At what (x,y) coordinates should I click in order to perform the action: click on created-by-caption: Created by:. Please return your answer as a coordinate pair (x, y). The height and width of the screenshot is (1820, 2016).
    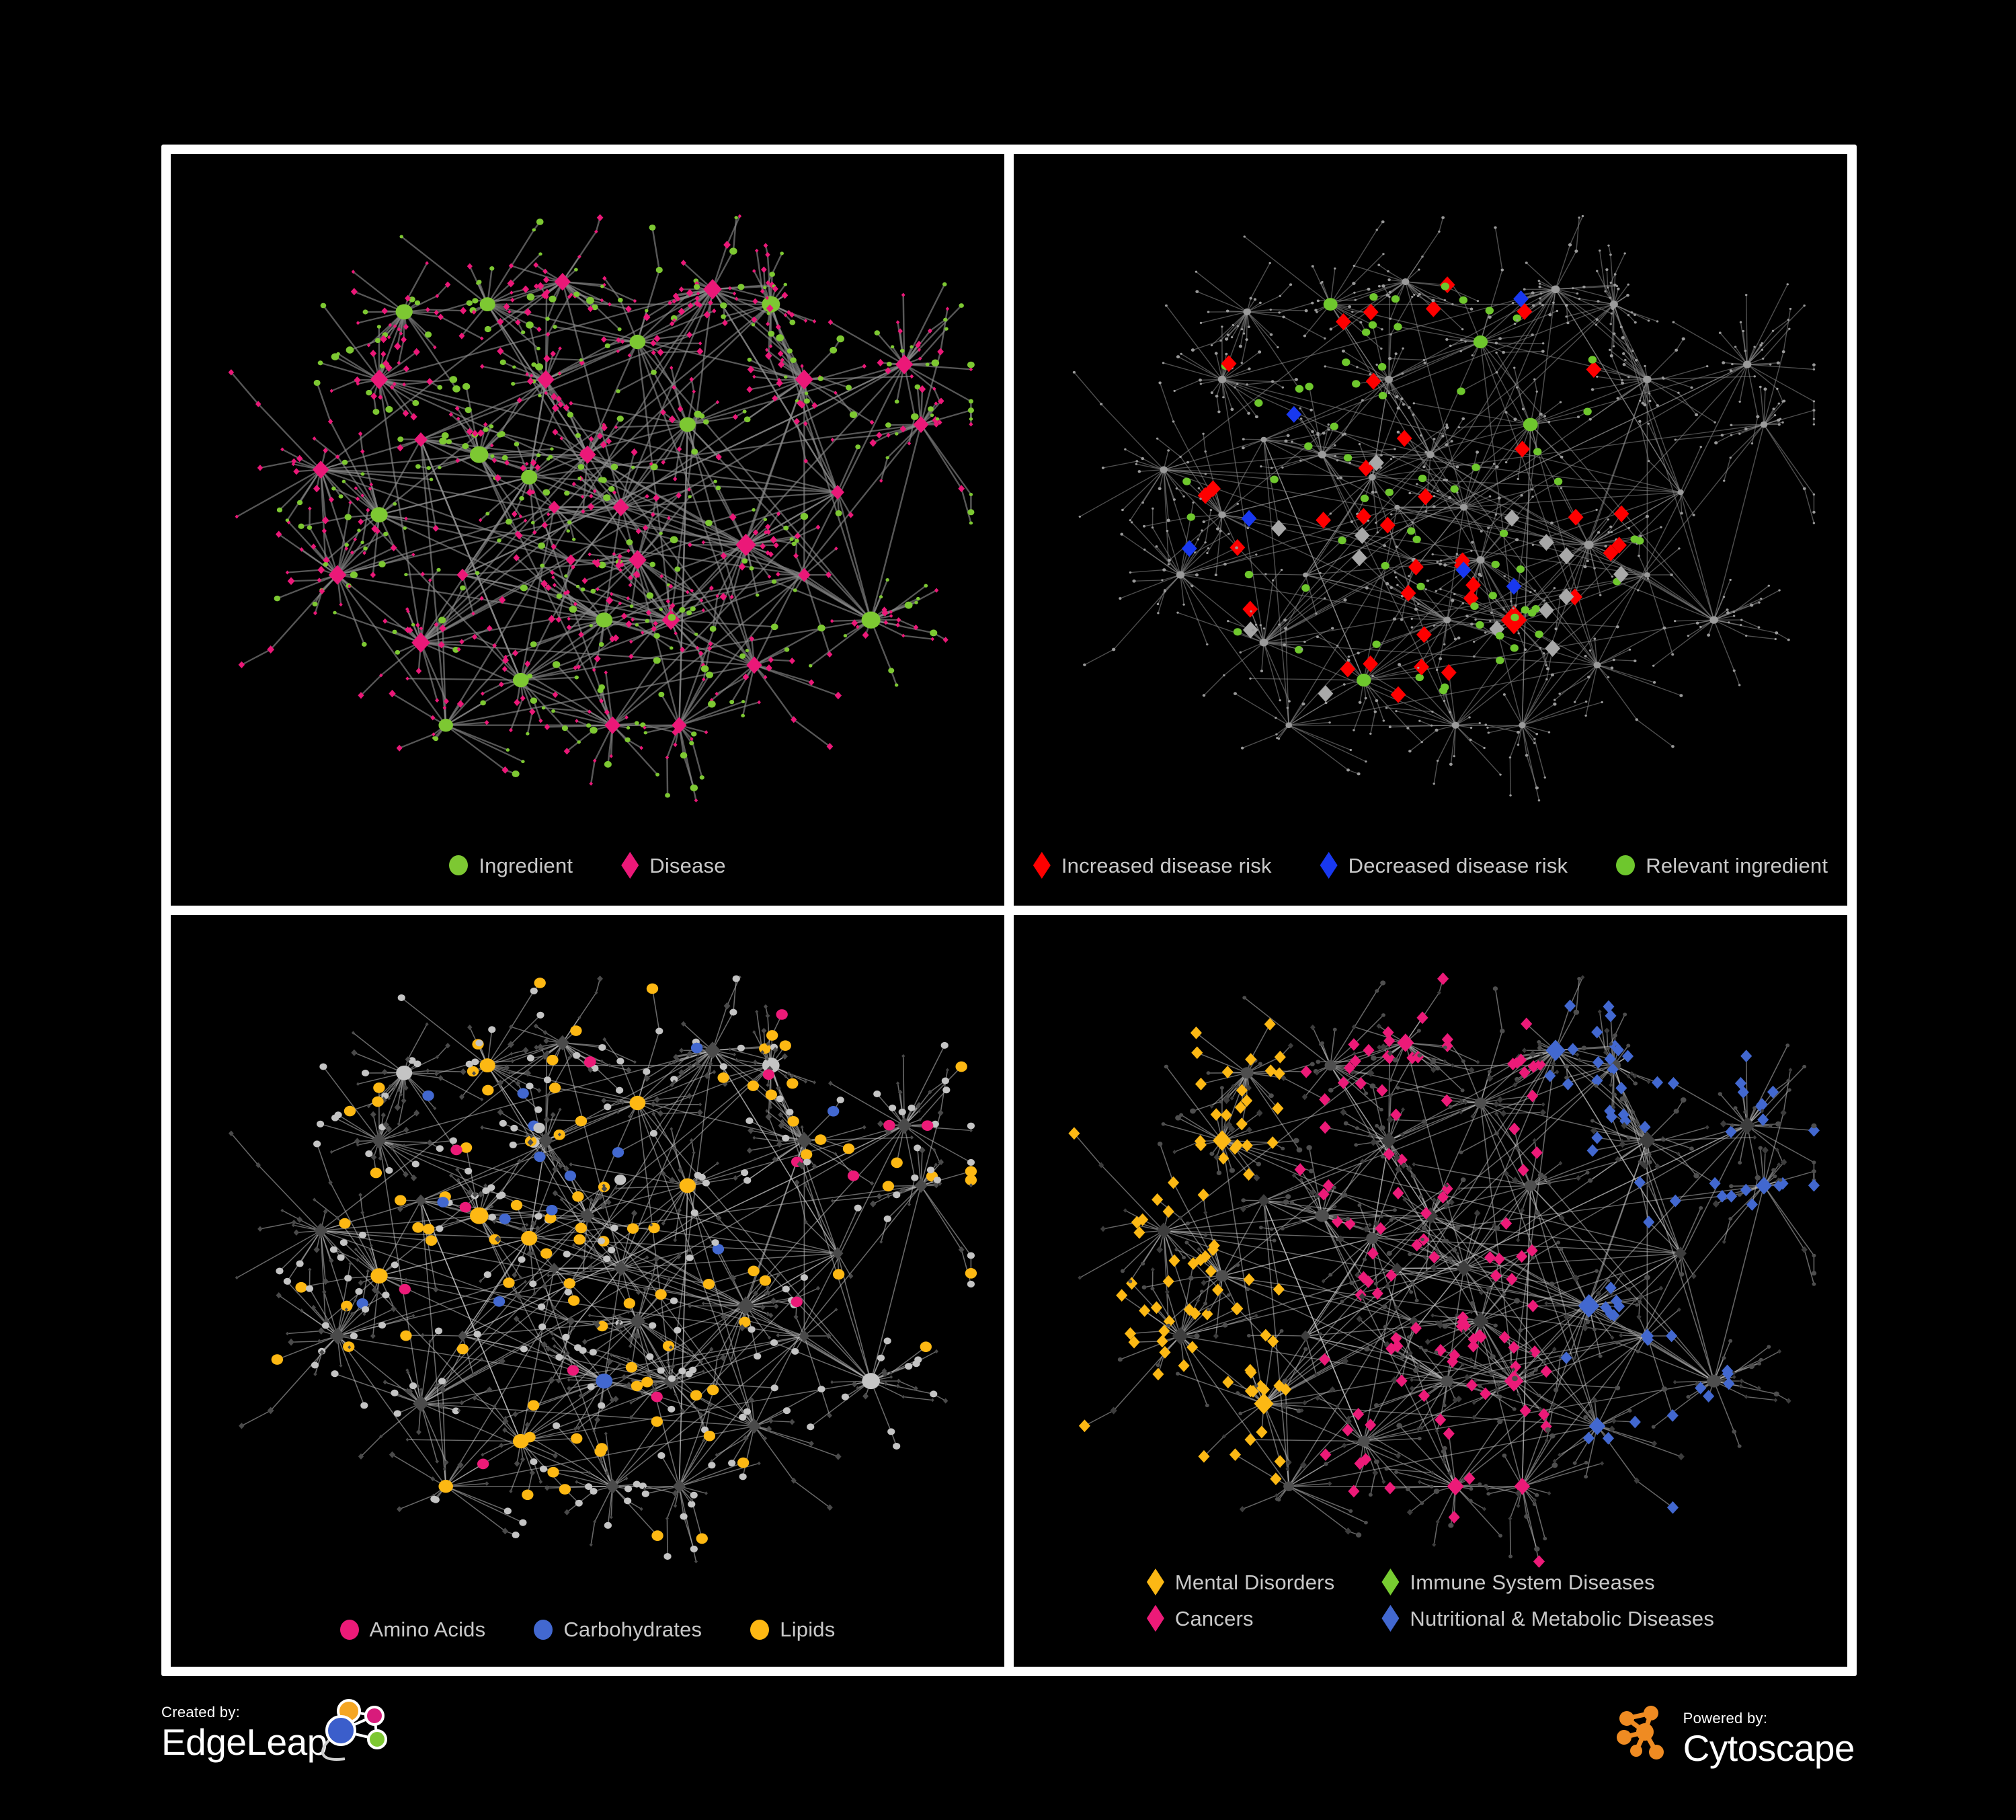
    Looking at the image, I should click on (201, 1712).